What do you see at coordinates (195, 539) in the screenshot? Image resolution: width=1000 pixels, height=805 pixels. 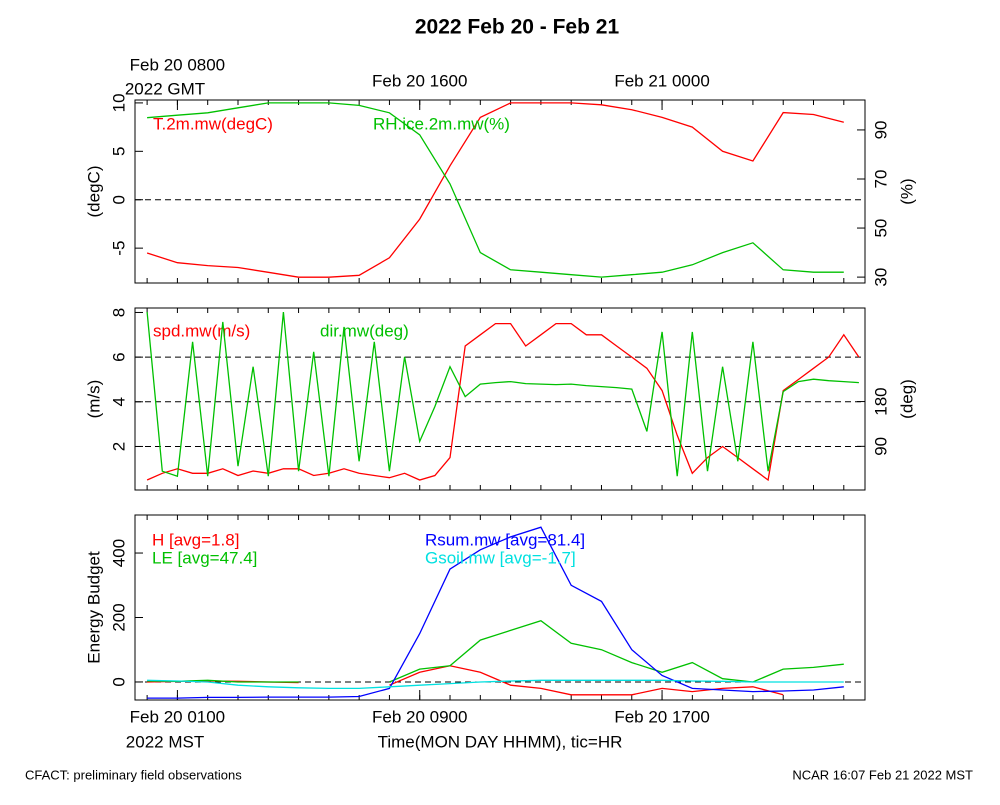 I see `legend-label: H [avg=1.8]` at bounding box center [195, 539].